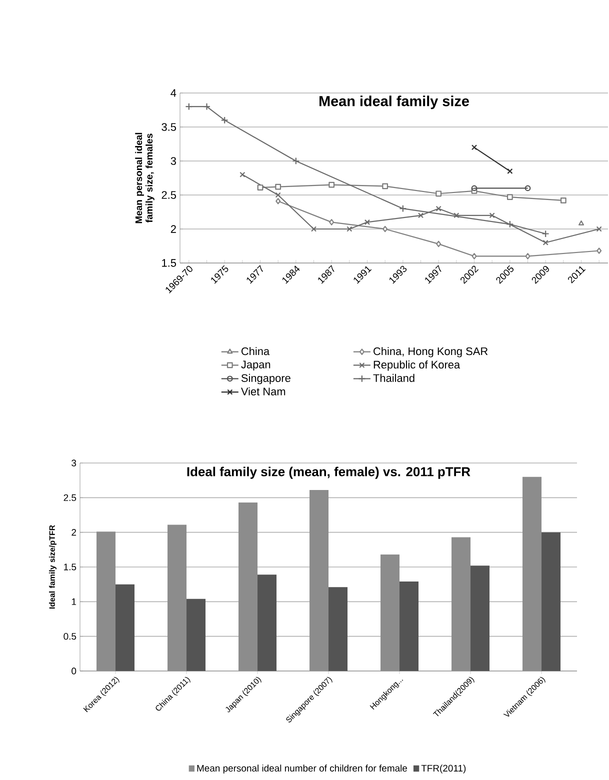 This screenshot has height=780, width=609. What do you see at coordinates (417, 365) in the screenshot?
I see `legend-label: Republic of Korea` at bounding box center [417, 365].